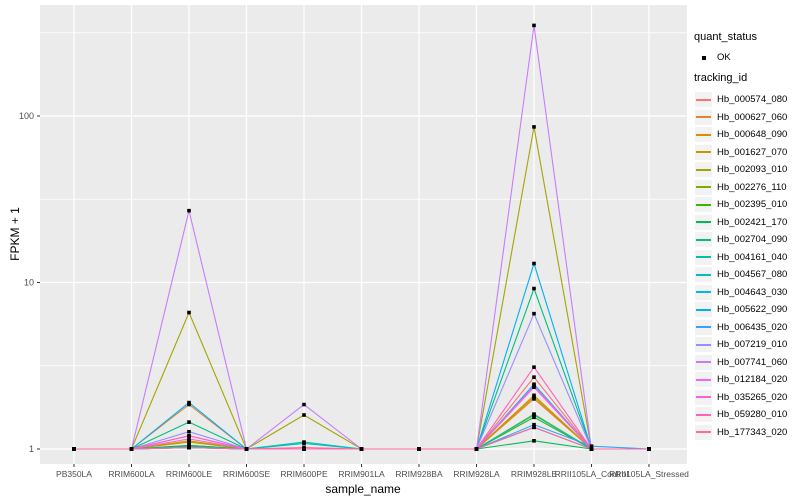 This screenshot has width=800, height=500. Describe the element at coordinates (725, 37) in the screenshot. I see `legend-title-quant-status: quant_status` at that location.